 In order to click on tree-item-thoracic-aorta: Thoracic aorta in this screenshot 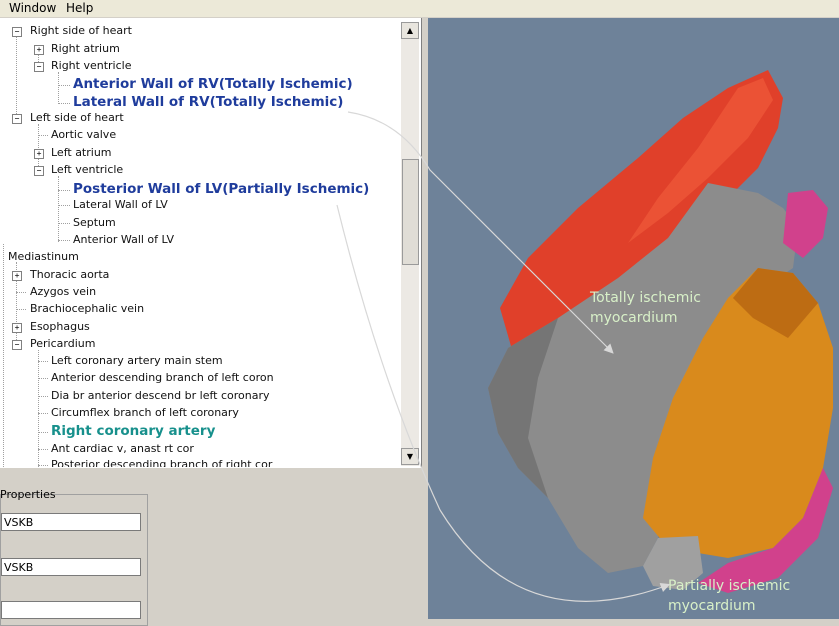, I will do `click(70, 274)`.